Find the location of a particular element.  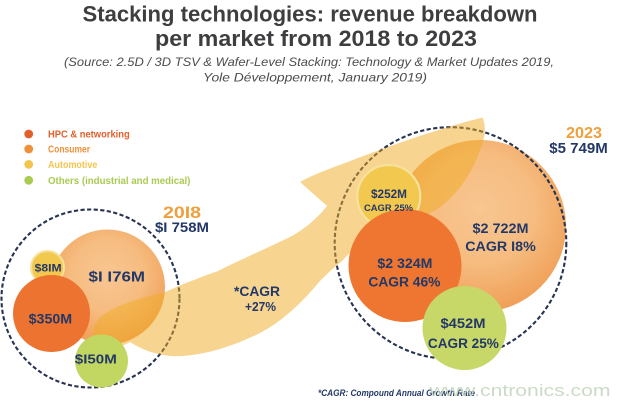

svg-text: 20I8 is located at coordinates (182, 212).